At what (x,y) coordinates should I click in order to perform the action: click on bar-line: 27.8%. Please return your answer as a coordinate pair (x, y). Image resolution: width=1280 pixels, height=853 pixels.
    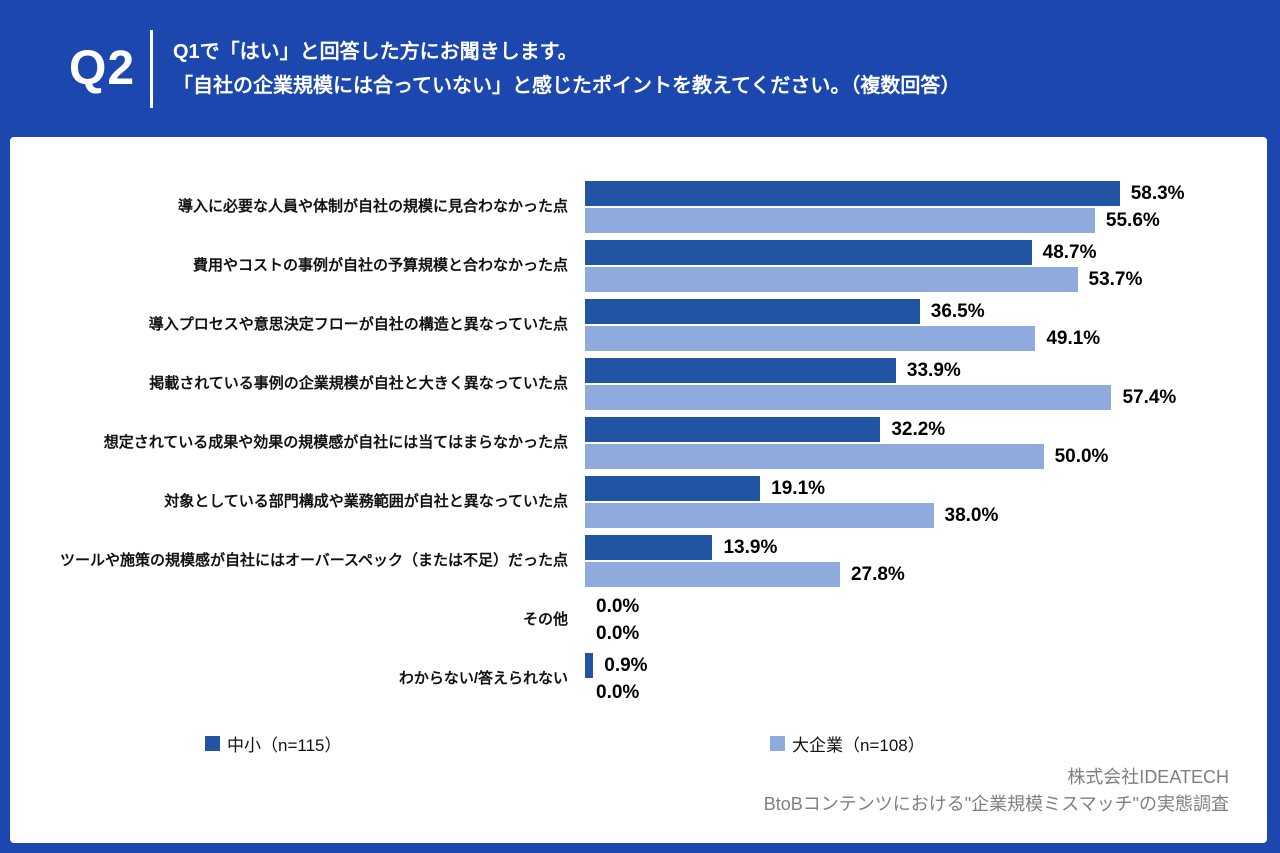
    Looking at the image, I should click on (926, 574).